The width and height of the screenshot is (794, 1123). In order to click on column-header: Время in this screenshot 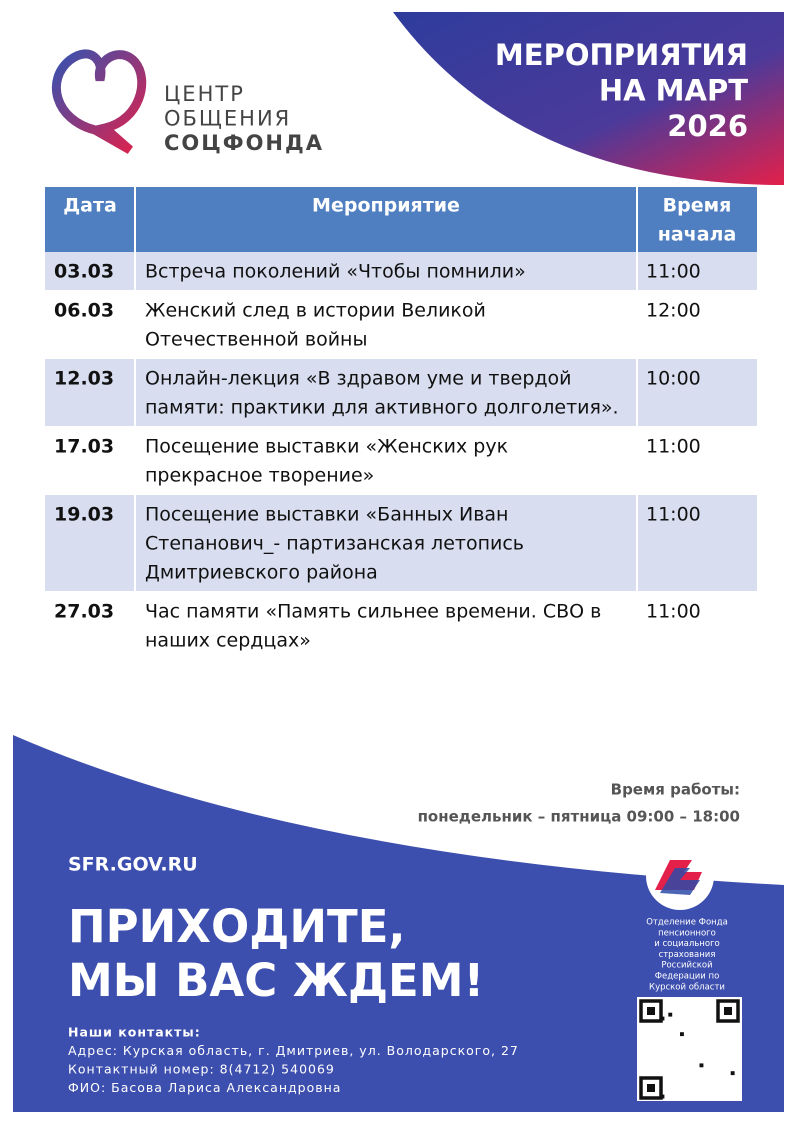, I will do `click(697, 206)`.